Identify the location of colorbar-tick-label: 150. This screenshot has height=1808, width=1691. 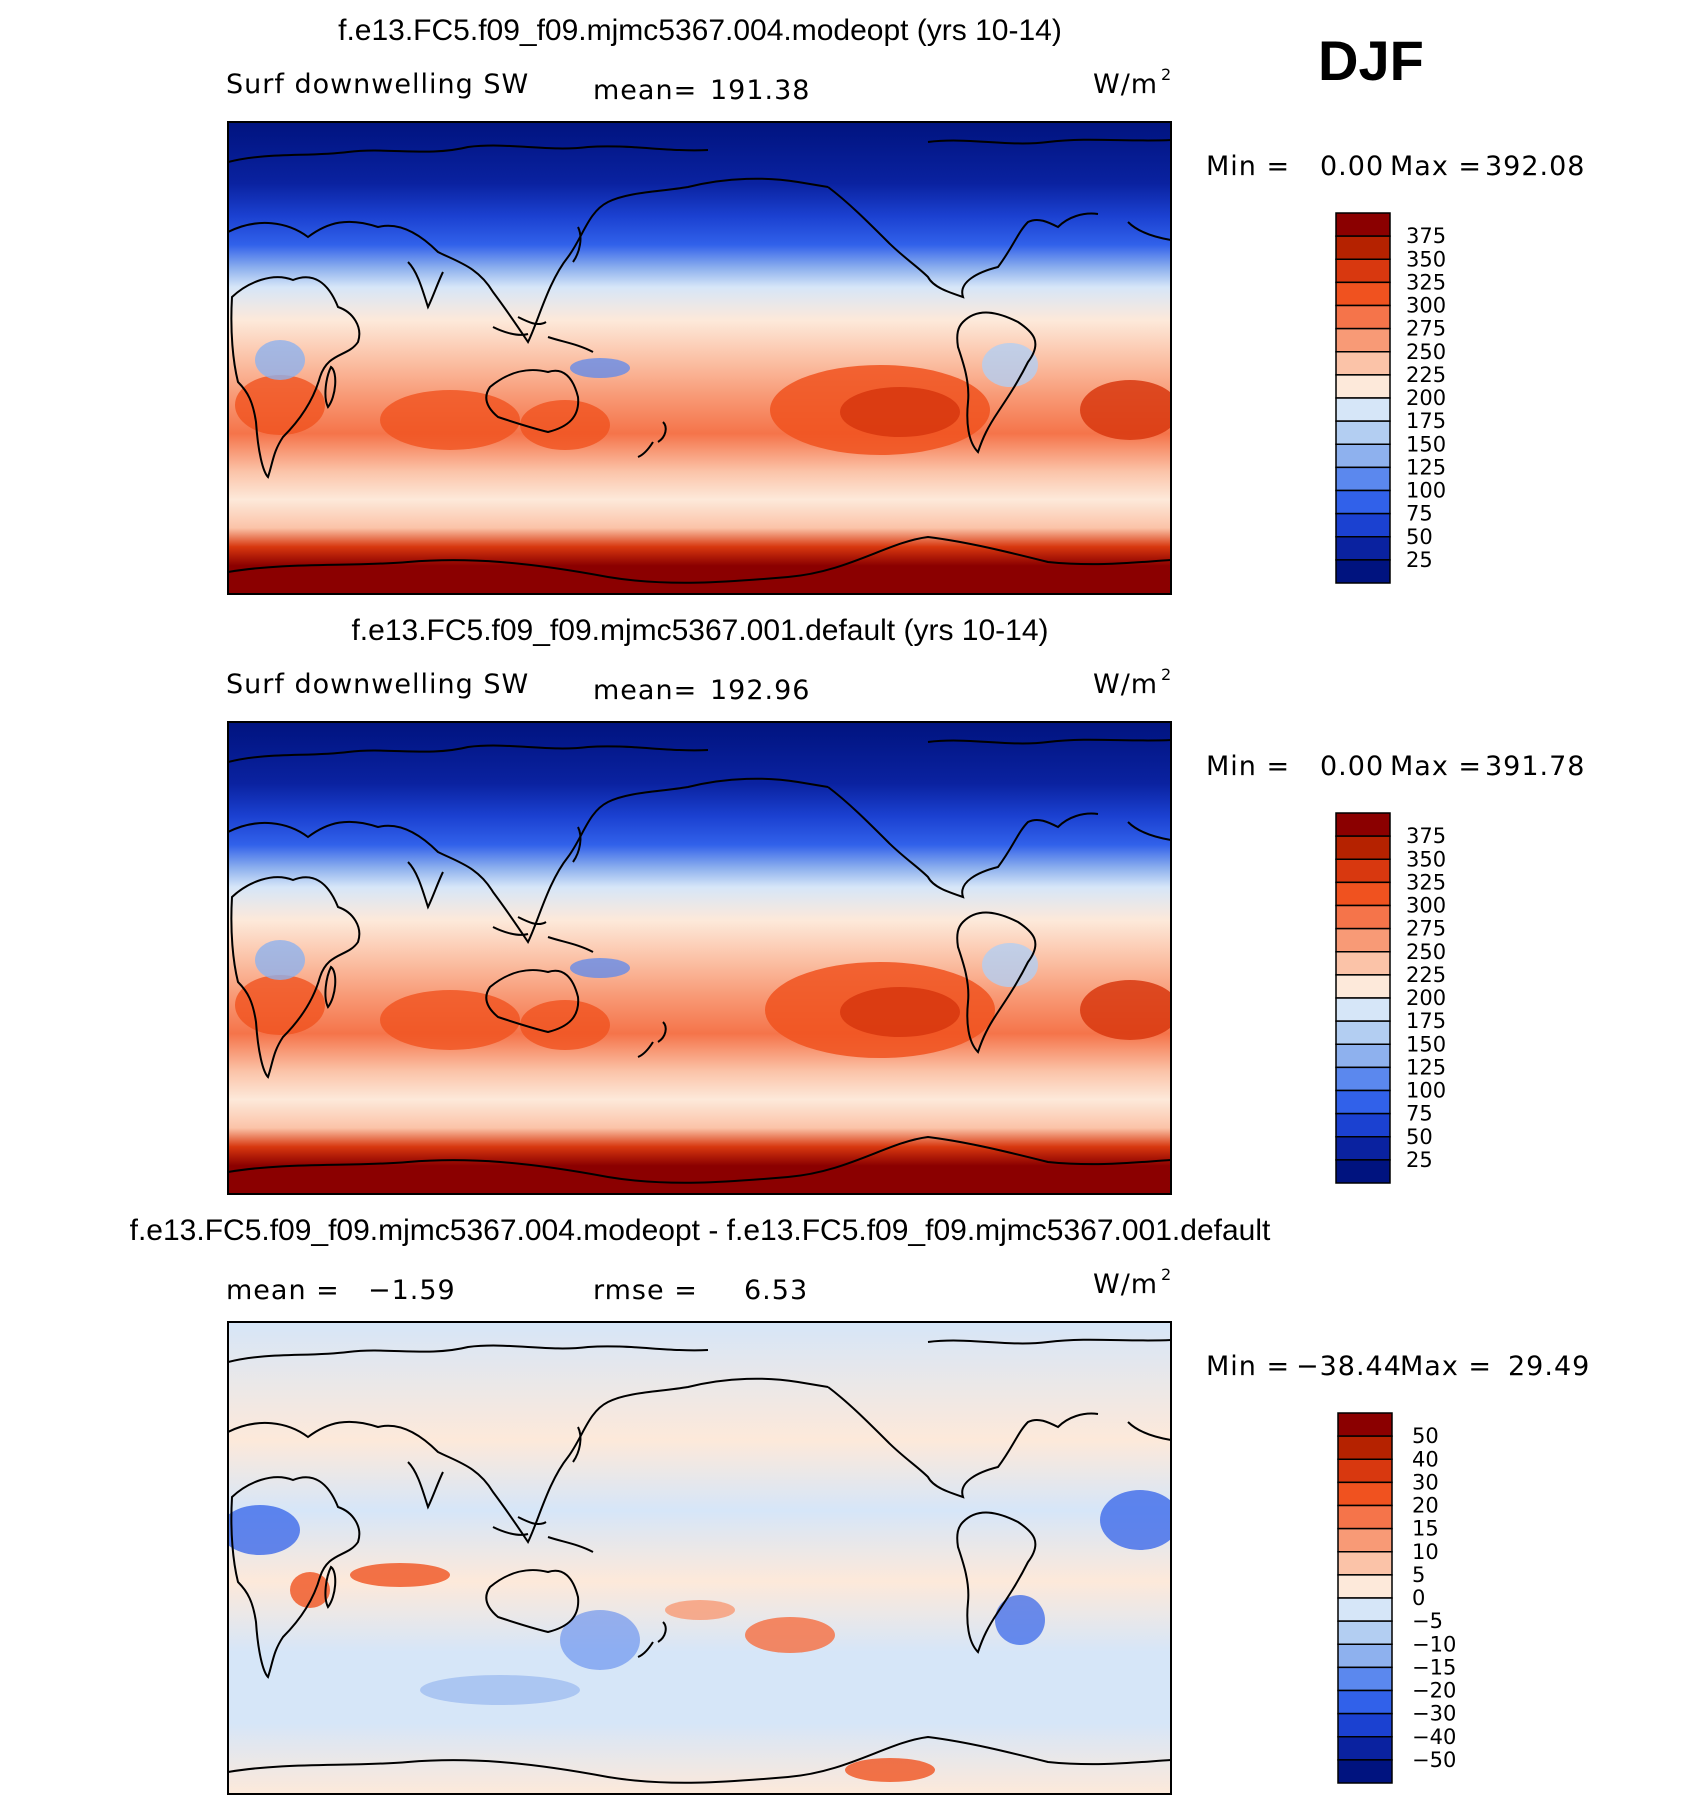
(1426, 1044).